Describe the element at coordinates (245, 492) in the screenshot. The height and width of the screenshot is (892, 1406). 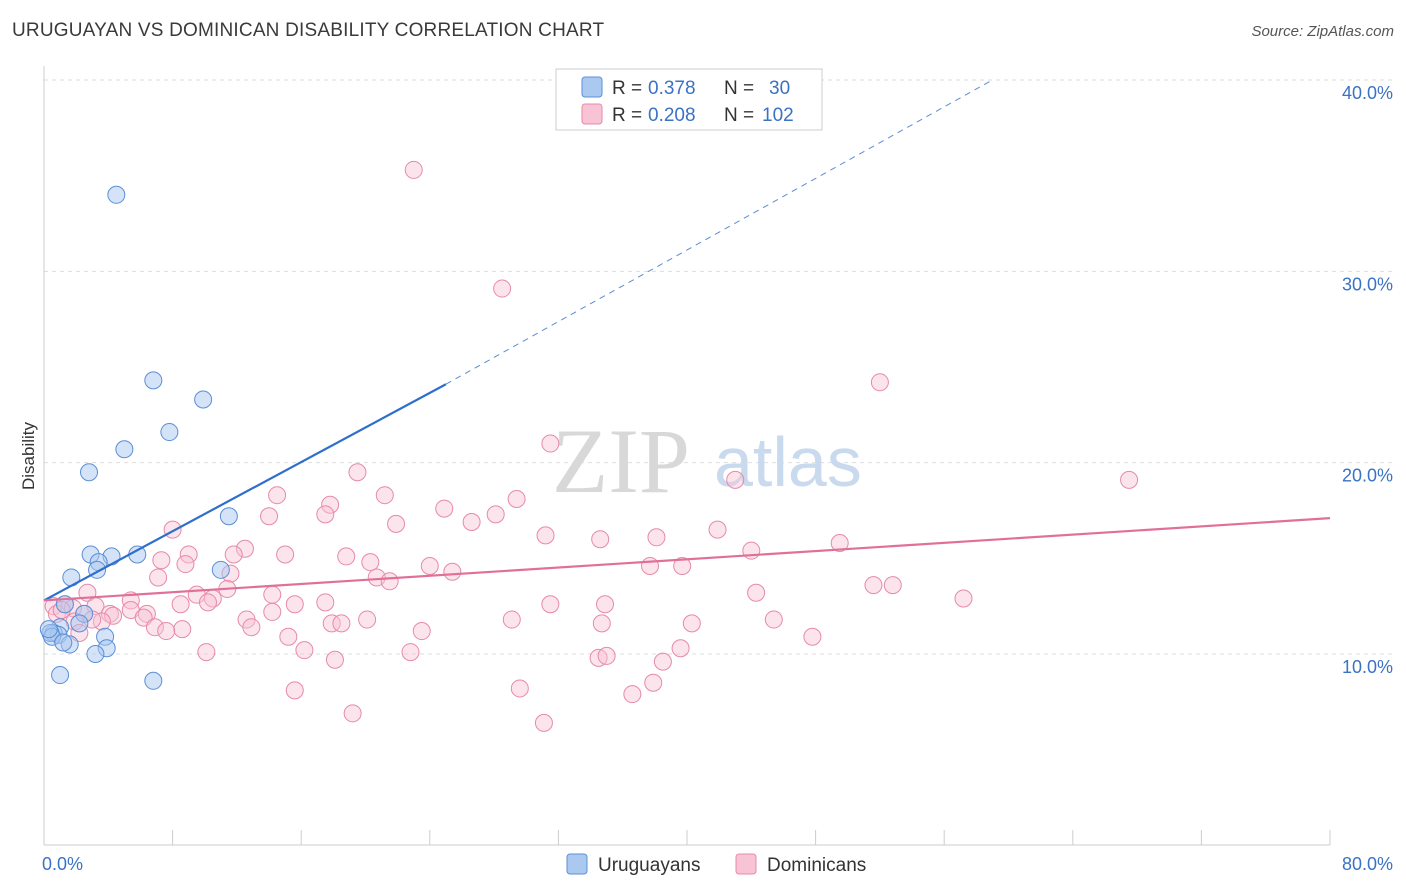
I see `uruguayan-trendline` at that location.